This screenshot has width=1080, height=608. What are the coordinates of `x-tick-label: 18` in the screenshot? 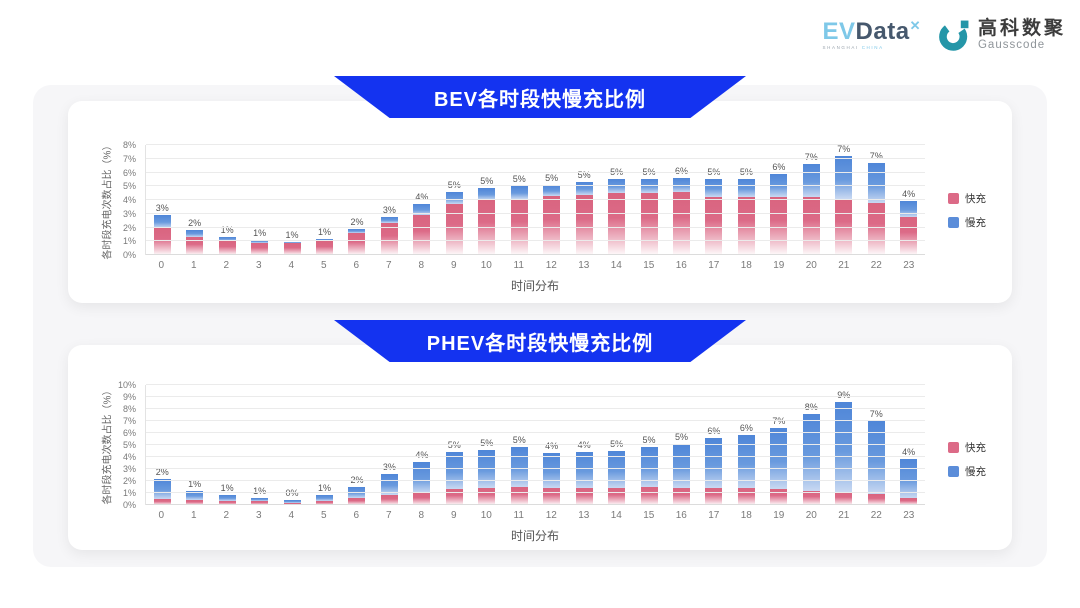 It's located at (746, 515).